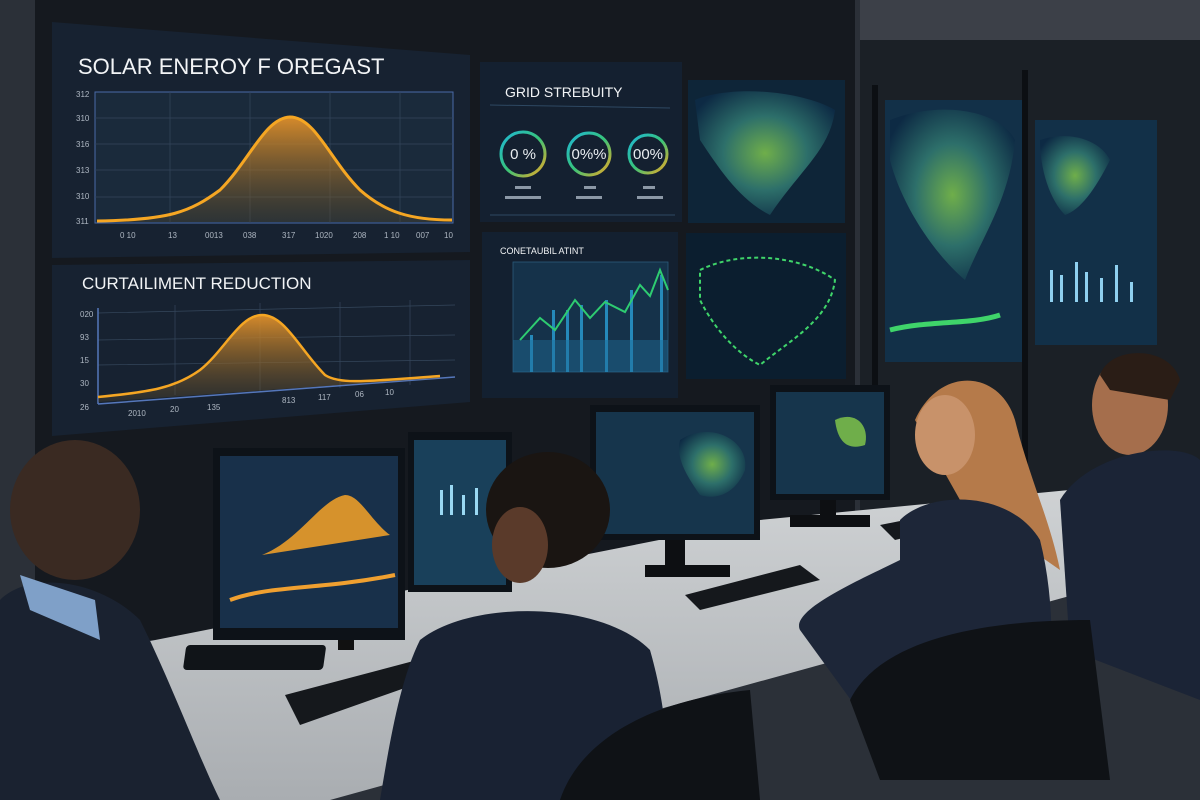 The image size is (1200, 800). What do you see at coordinates (542, 251) in the screenshot?
I see `constraint-panel-title: CONETAUBIL ATINT` at bounding box center [542, 251].